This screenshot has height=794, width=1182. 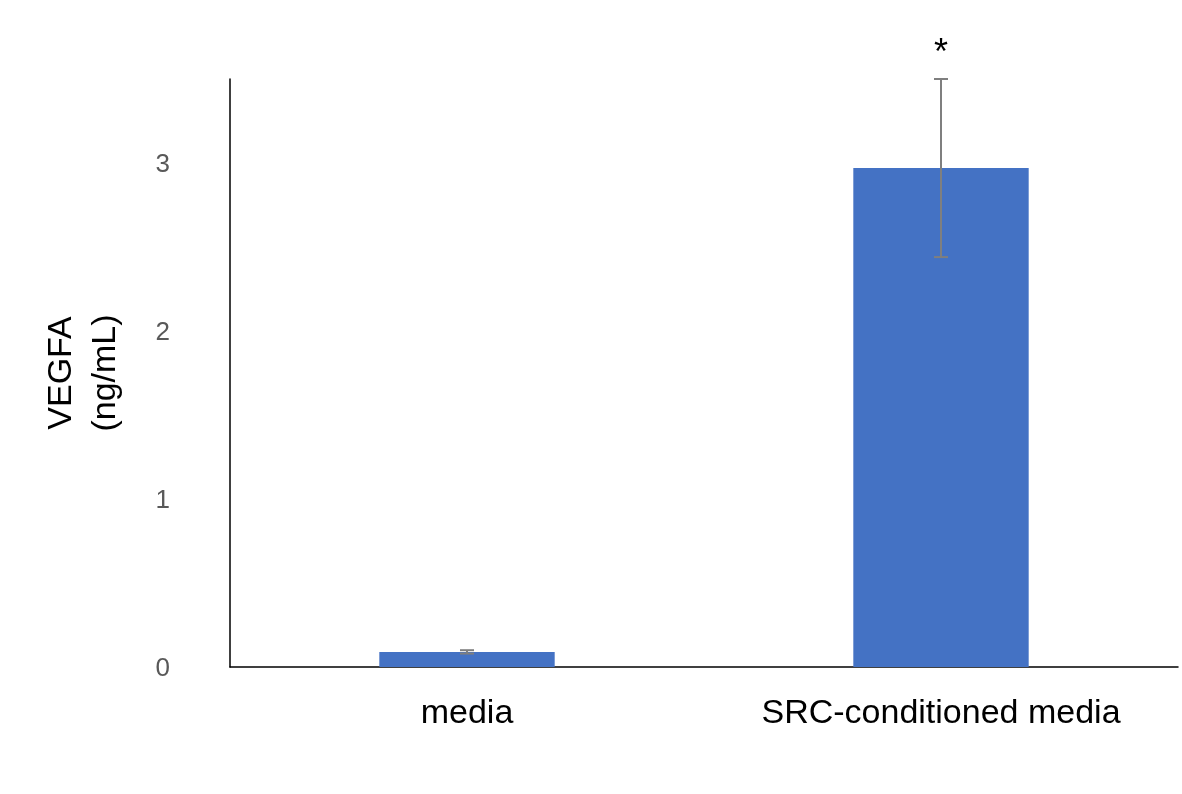 I want to click on y-axis-title: VEGFA (ng/mL), so click(x=81, y=373).